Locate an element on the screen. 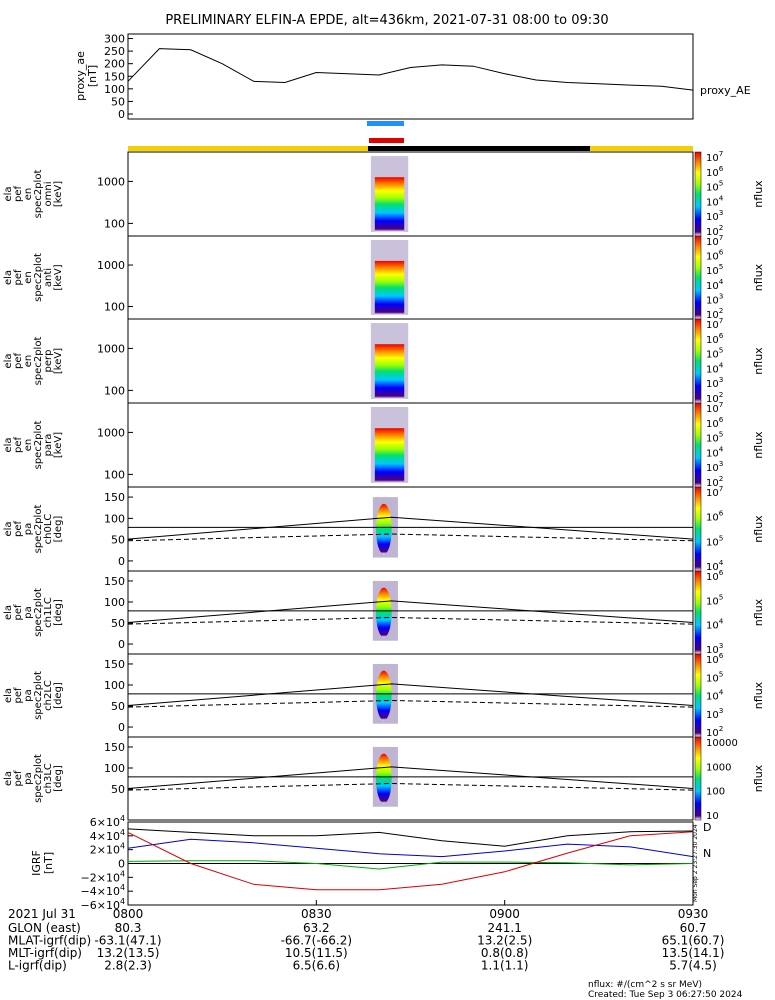  orbit-row-value: 6.5(6.6) is located at coordinates (317, 966).